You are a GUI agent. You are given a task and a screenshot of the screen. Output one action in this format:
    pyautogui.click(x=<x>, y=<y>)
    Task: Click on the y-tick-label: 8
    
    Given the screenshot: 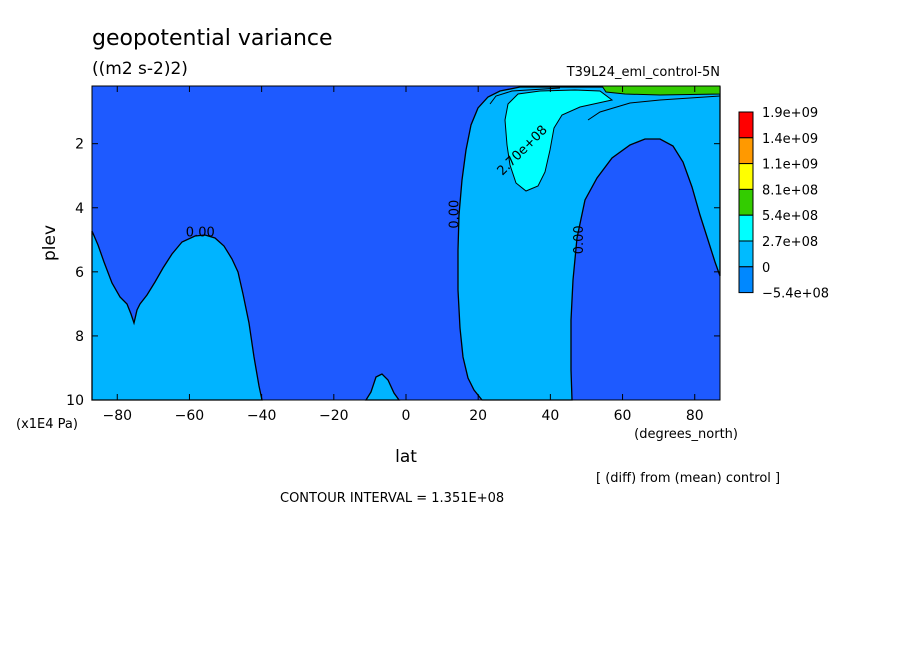 What is the action you would take?
    pyautogui.click(x=79, y=337)
    